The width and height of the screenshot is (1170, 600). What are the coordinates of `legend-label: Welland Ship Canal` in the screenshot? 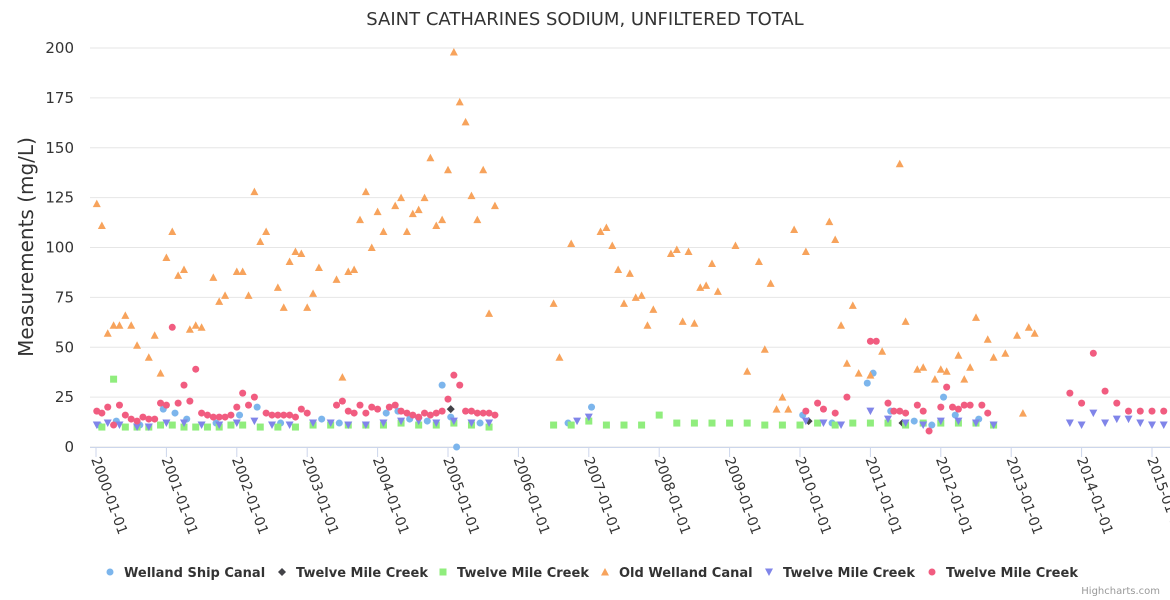 It's located at (194, 573).